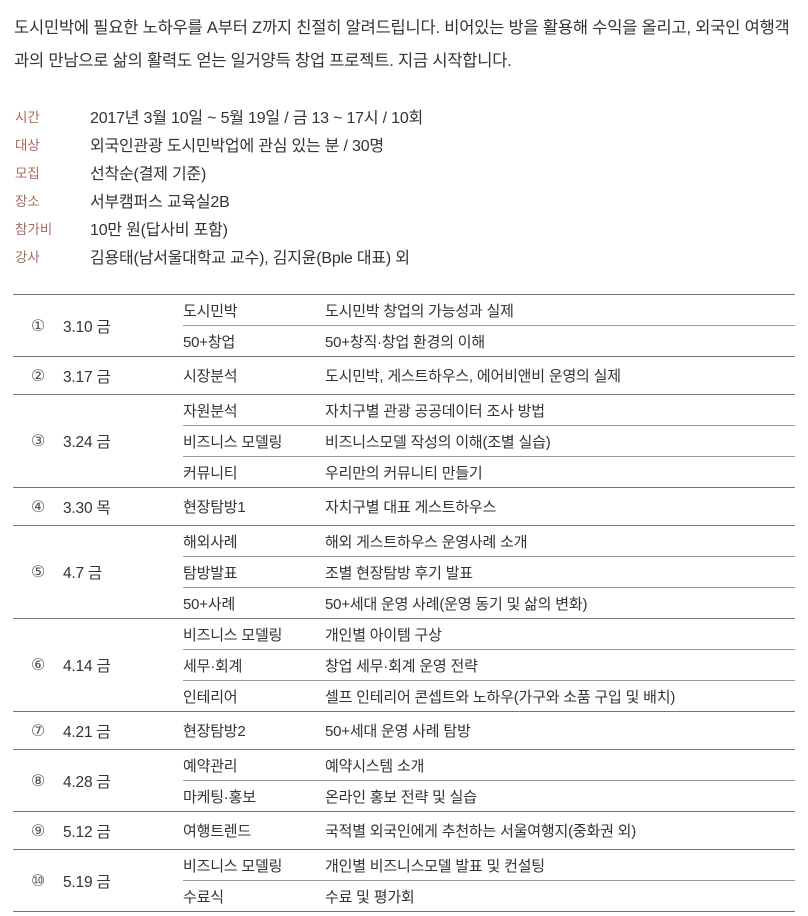  I want to click on schedule-group-row: ④ 3.30 목 현장탐방1 자치구별 대표 게스트하우스, so click(404, 506).